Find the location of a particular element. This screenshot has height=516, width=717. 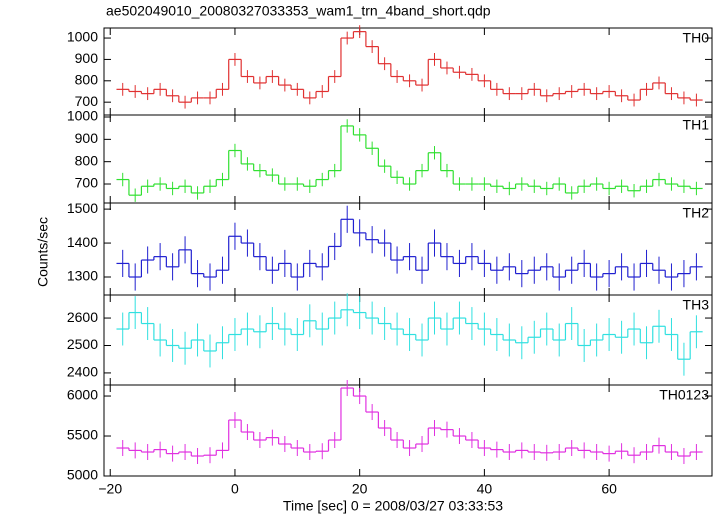

y-tick-label: 1500 is located at coordinates (82, 208).